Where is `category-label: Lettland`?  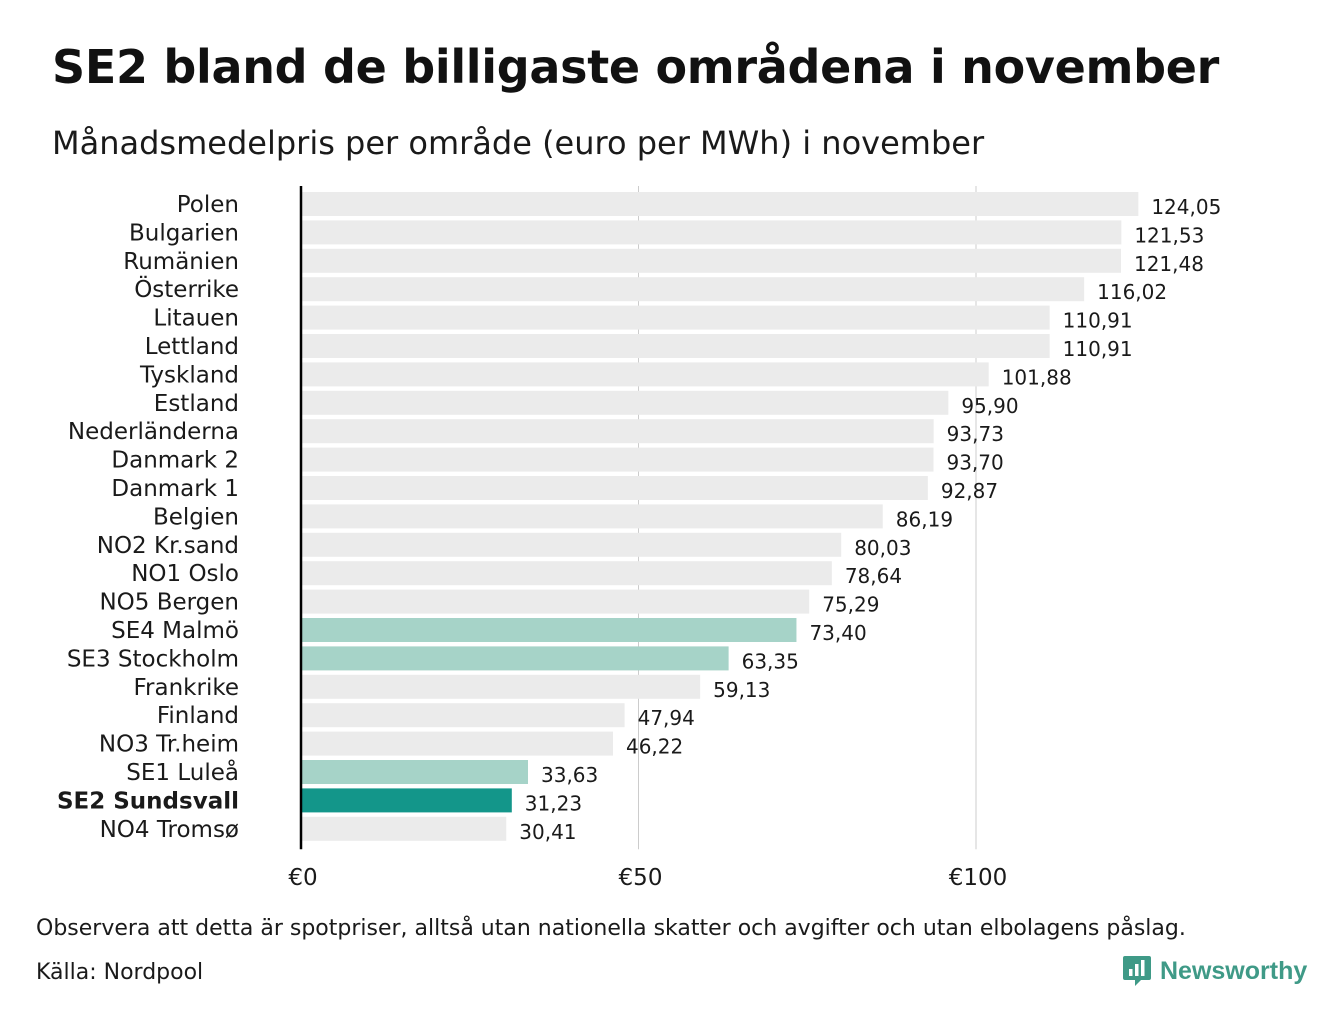 category-label: Lettland is located at coordinates (192, 347).